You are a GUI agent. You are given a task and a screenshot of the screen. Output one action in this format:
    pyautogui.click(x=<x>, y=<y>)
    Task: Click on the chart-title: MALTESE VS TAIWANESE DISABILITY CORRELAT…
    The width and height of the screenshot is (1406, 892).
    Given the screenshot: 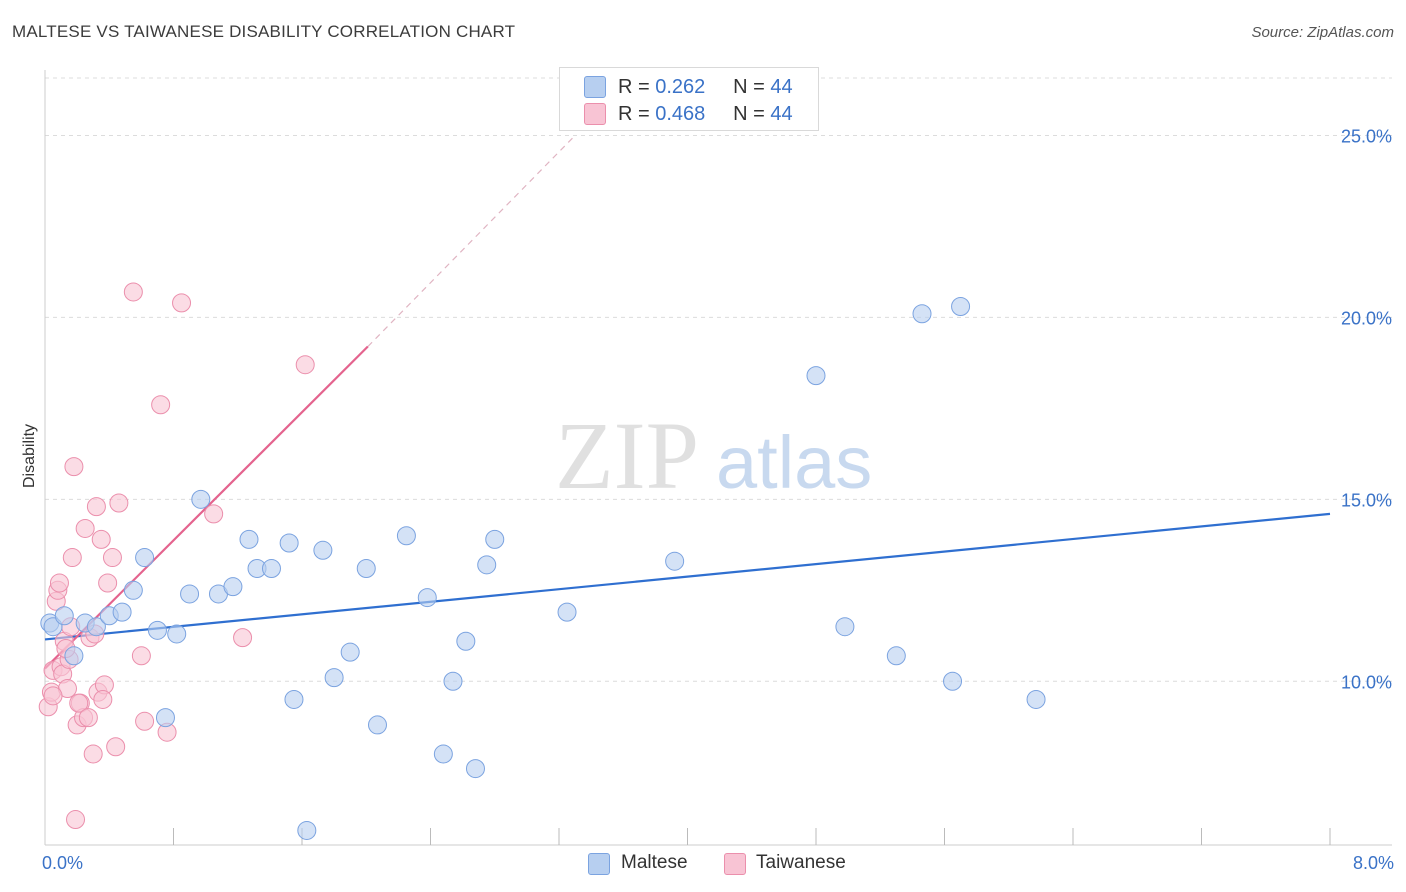 What is the action you would take?
    pyautogui.click(x=264, y=31)
    